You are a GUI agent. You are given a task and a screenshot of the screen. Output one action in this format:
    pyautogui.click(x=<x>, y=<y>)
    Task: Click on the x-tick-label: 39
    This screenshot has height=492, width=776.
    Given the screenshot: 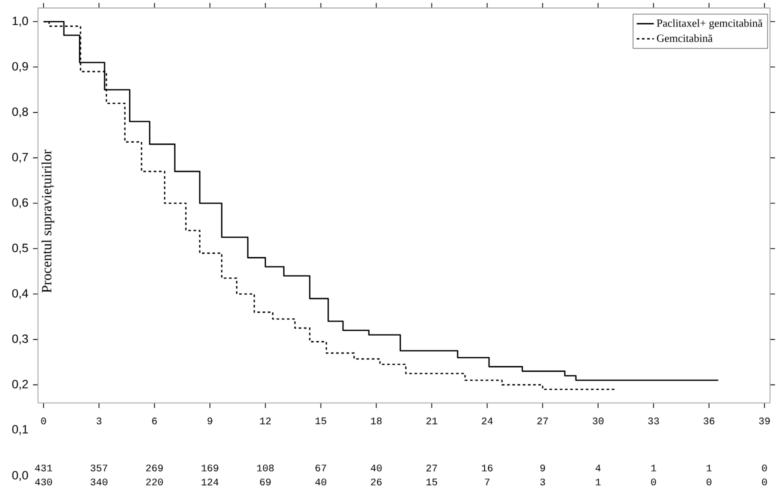 What is the action you would take?
    pyautogui.click(x=764, y=421)
    